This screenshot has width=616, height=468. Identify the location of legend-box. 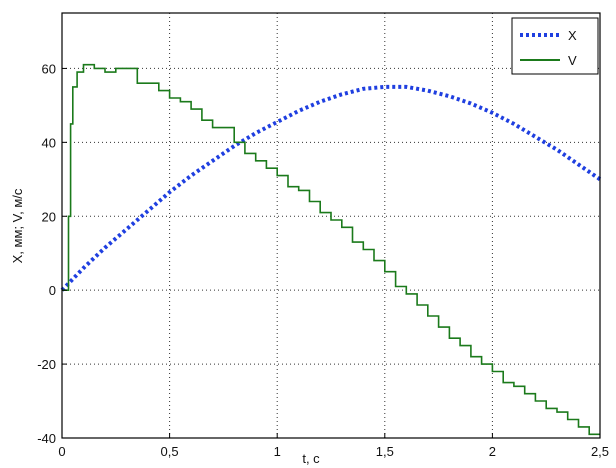
(555, 46).